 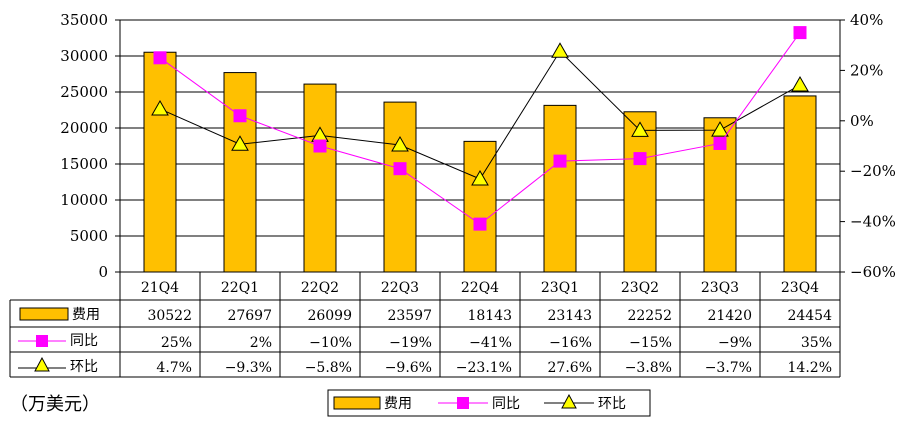 What do you see at coordinates (84, 20) in the screenshot?
I see `y-tick-label: 35000` at bounding box center [84, 20].